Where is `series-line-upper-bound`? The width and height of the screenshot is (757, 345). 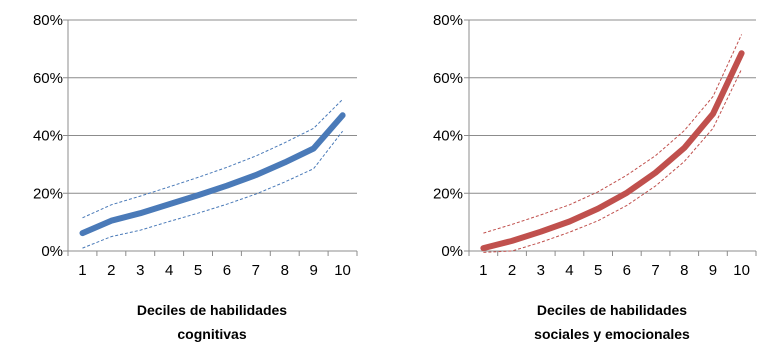
series-line-upper-bound is located at coordinates (212, 159).